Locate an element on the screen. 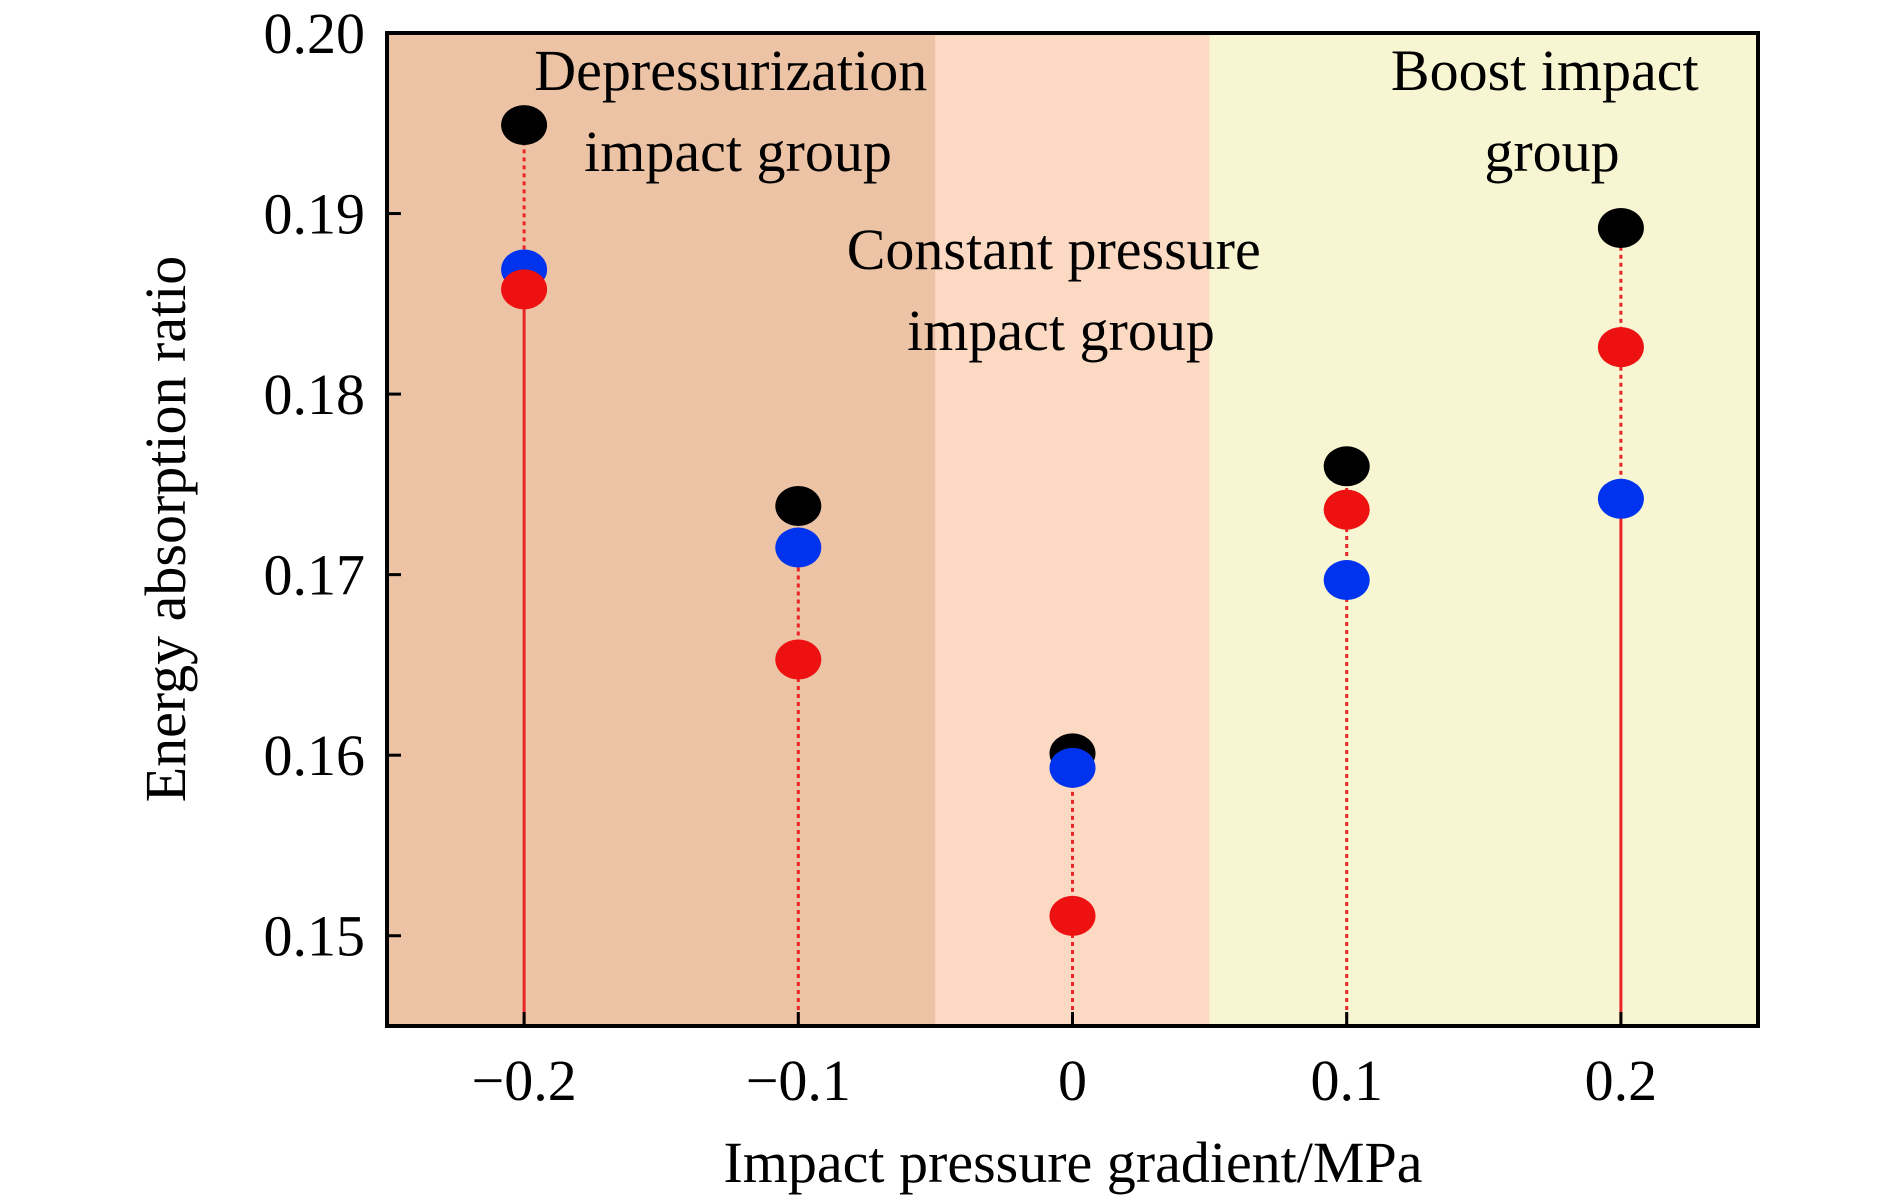  y-tick-label-5: 0.20 is located at coordinates (315, 33).